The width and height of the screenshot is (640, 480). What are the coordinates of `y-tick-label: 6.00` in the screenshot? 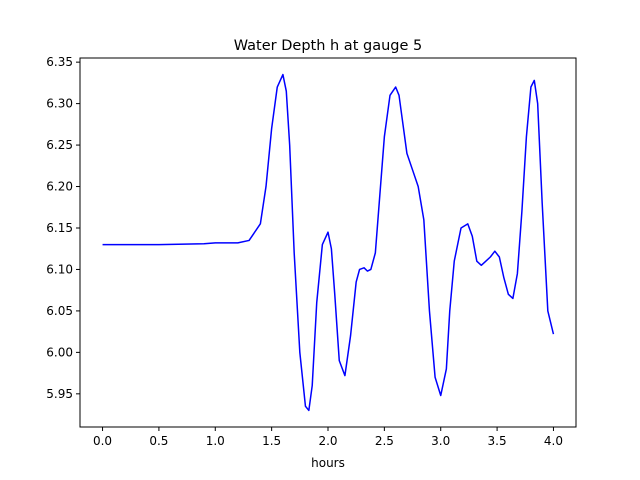 It's located at (59, 352).